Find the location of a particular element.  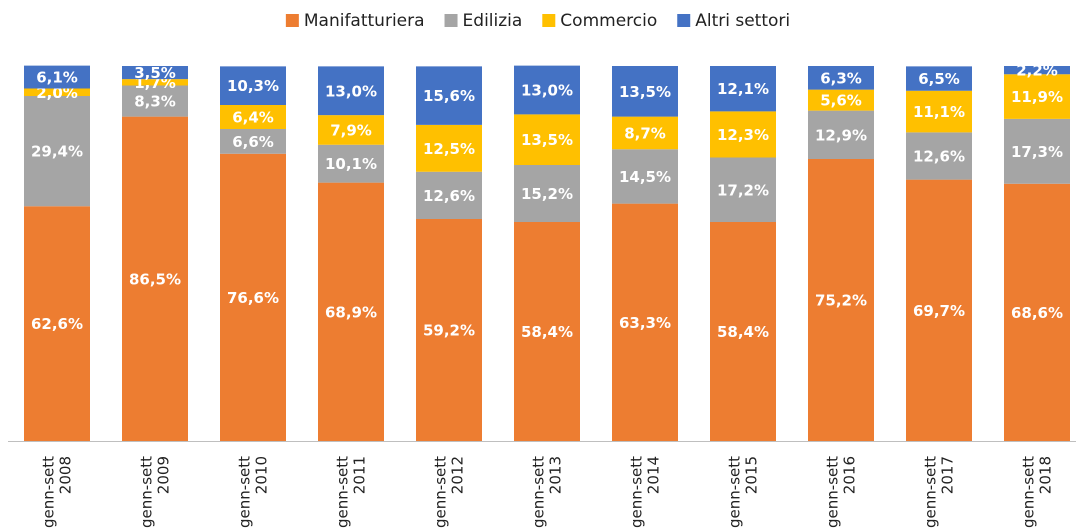

data-label: 11,1% is located at coordinates (939, 112).